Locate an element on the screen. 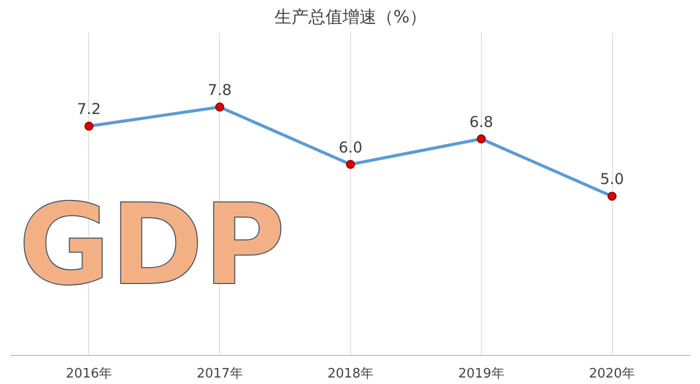 Image resolution: width=700 pixels, height=384 pixels. data-label: 7.2 is located at coordinates (89, 109).